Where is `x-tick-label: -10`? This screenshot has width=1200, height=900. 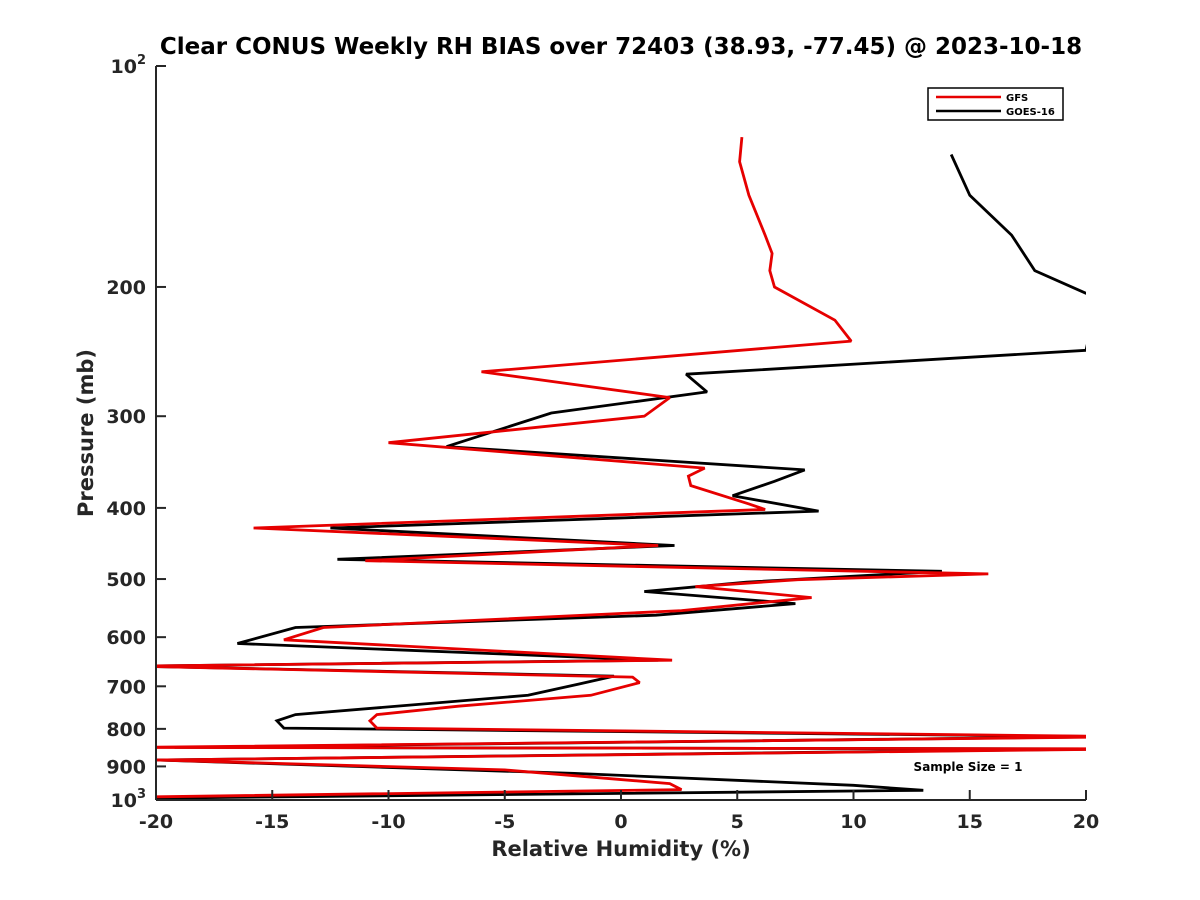 x-tick-label: -10 is located at coordinates (388, 822).